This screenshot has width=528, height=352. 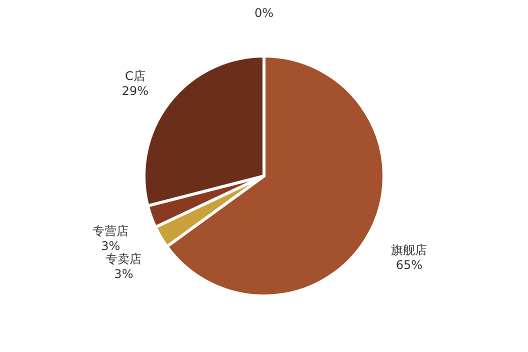 I want to click on data-label: 65%, so click(x=409, y=265).